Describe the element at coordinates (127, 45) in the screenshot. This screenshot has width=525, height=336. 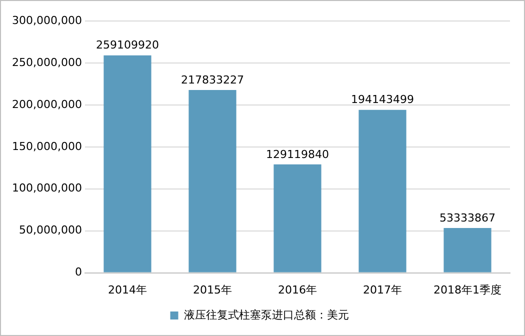
I see `data-label: 259109920` at that location.